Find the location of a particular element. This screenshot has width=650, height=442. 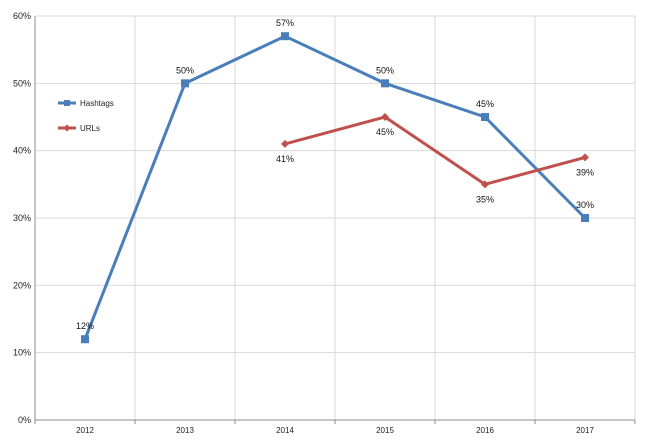

y-tick-label: 0% is located at coordinates (24, 420).